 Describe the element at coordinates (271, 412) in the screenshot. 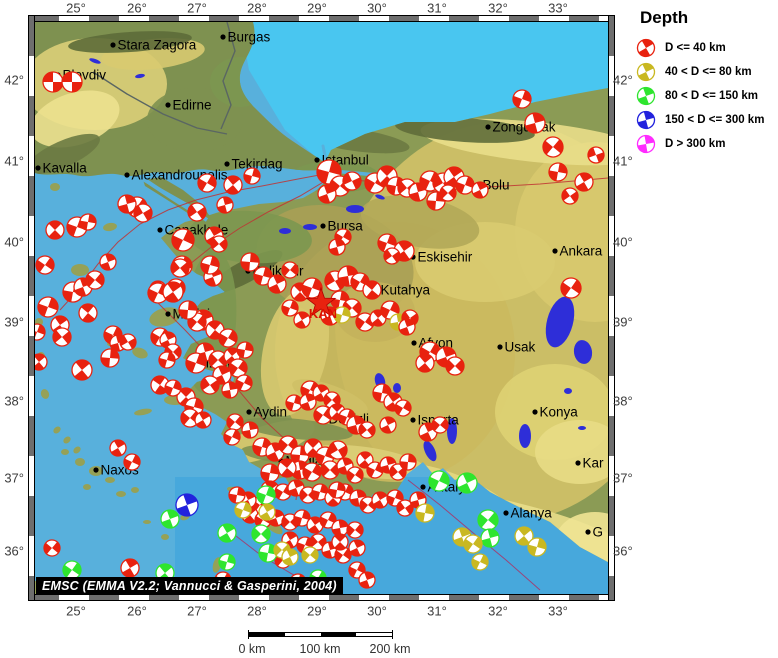

I see `svg-text: Aydin` at that location.